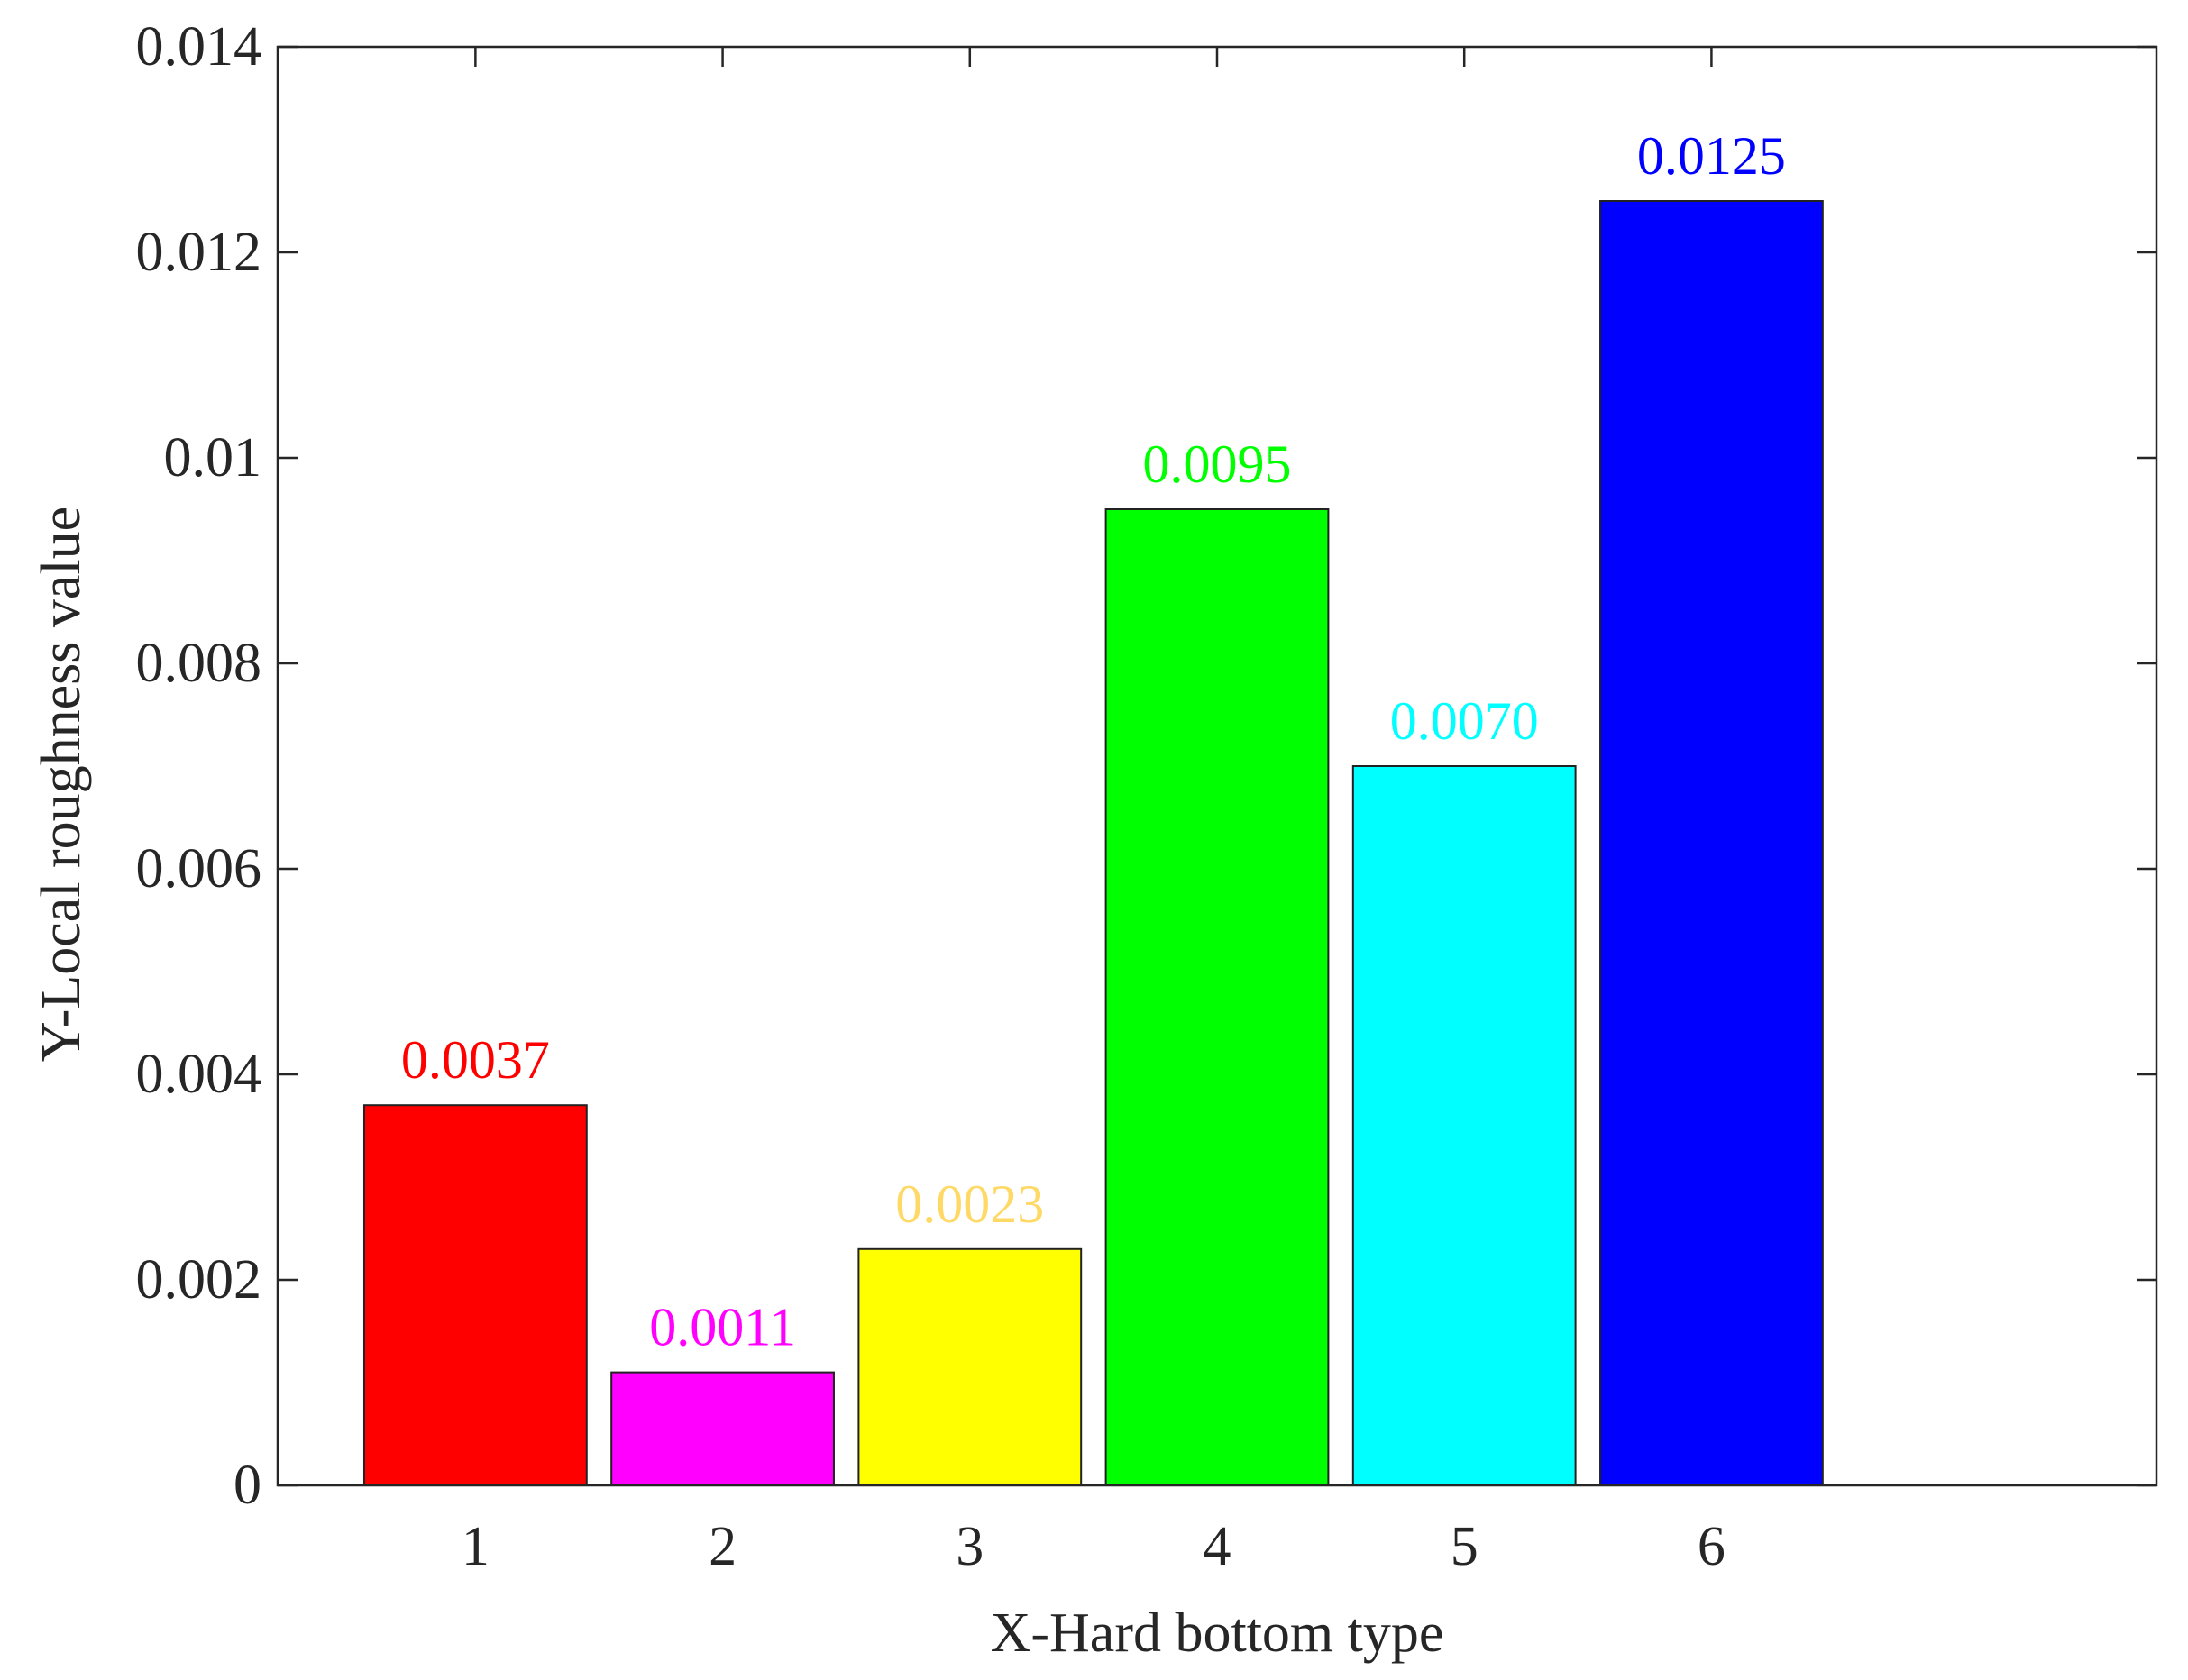 This screenshot has width=2188, height=1680. What do you see at coordinates (199, 868) in the screenshot?
I see `y-tick-label: 0.006` at bounding box center [199, 868].